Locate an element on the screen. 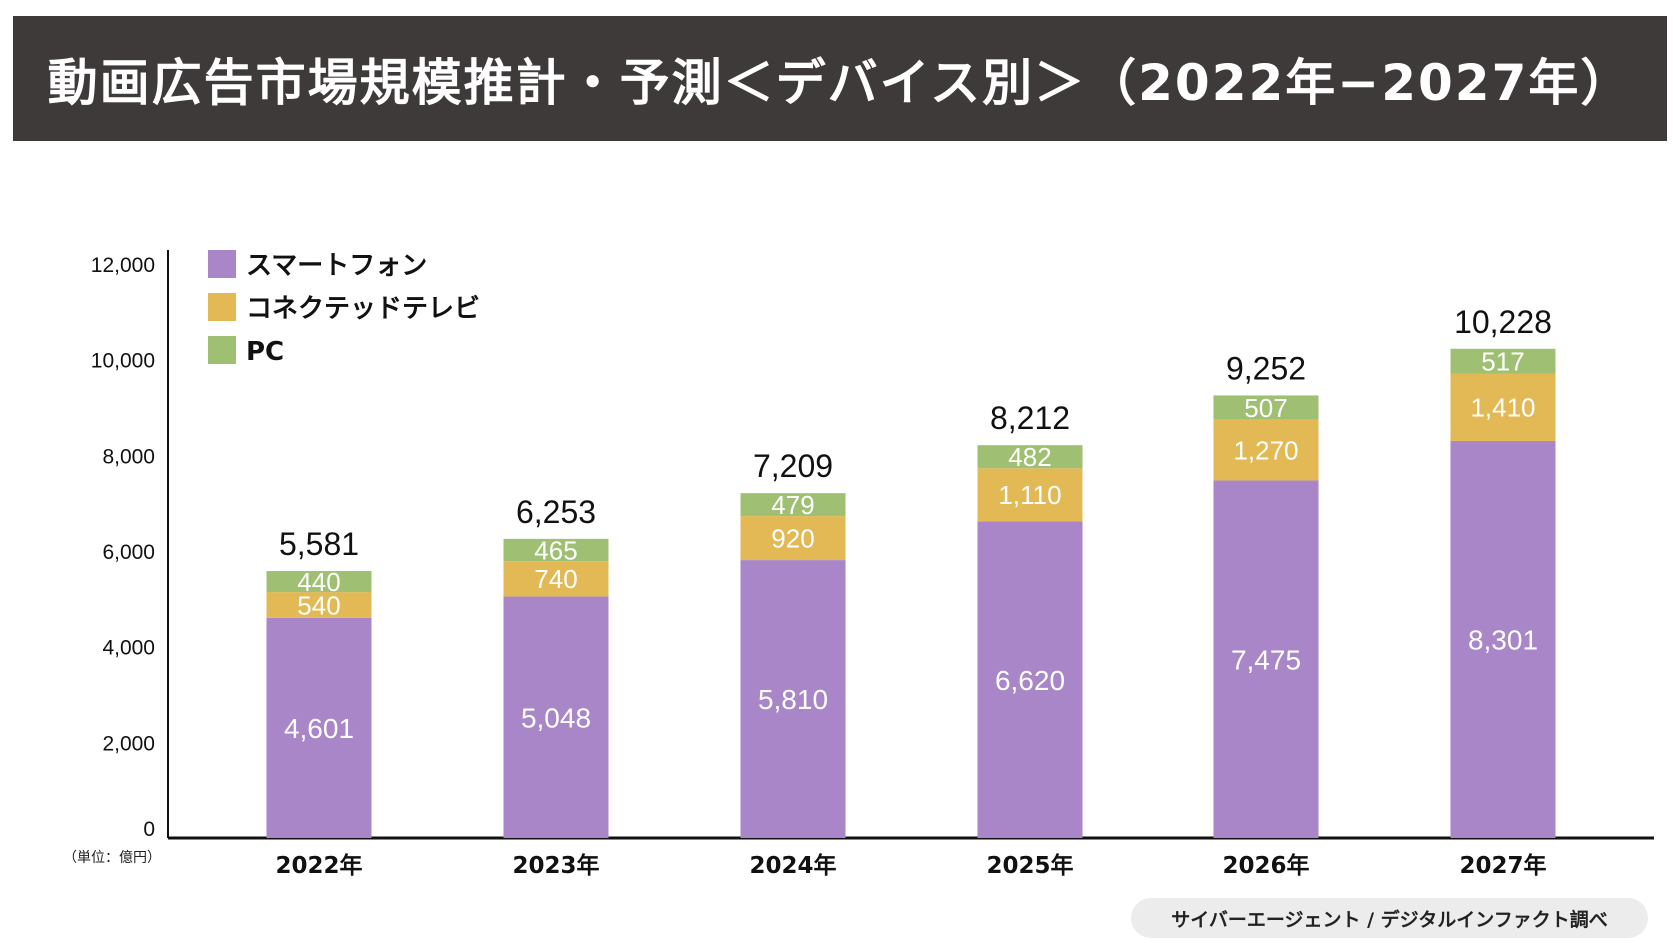 The width and height of the screenshot is (1673, 943). data-label: 920 is located at coordinates (792, 538).